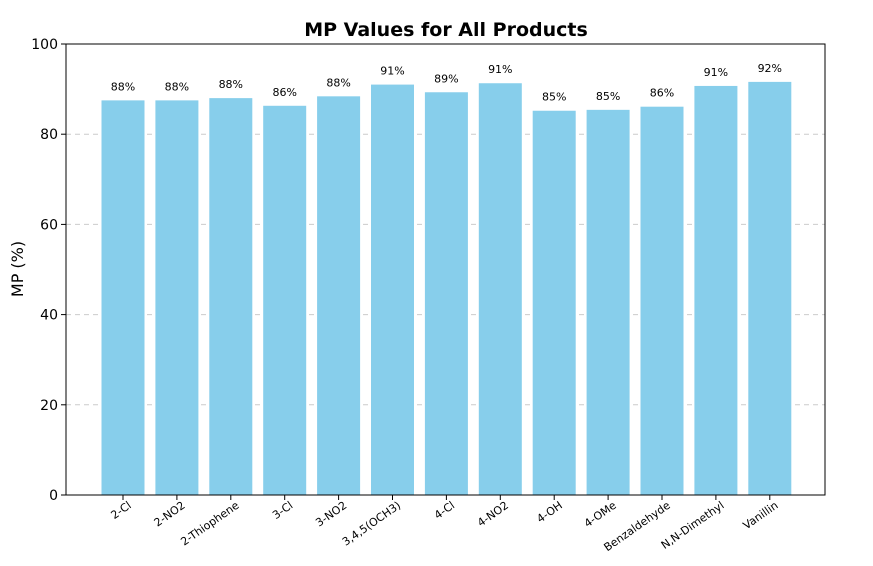  Describe the element at coordinates (49, 225) in the screenshot. I see `y-tick-label: 60` at that location.